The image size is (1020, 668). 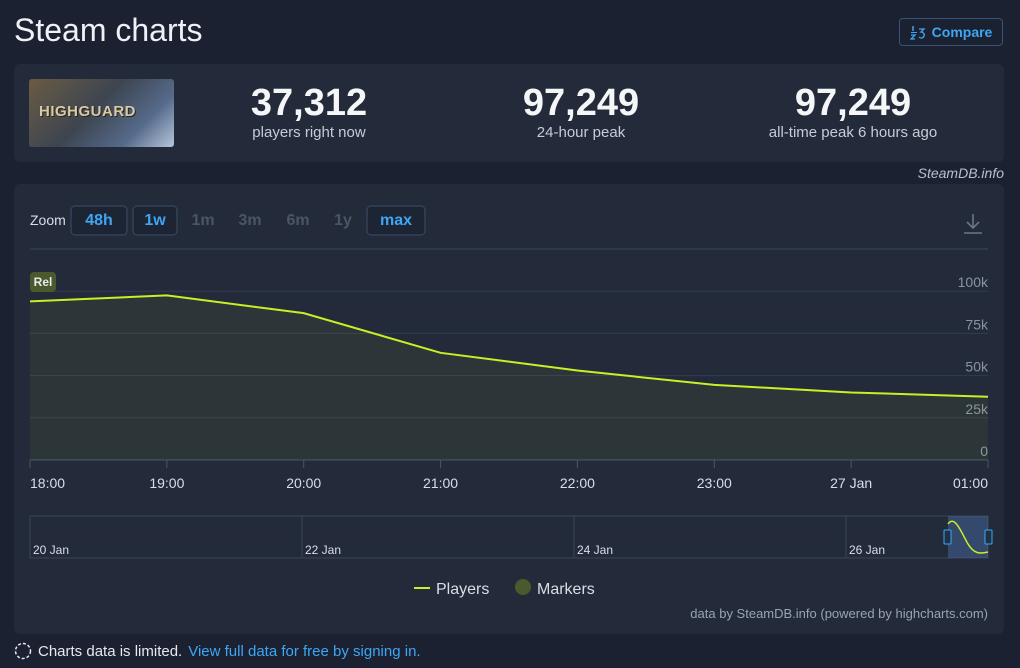 I want to click on zoom-button: 1w, so click(x=155, y=220).